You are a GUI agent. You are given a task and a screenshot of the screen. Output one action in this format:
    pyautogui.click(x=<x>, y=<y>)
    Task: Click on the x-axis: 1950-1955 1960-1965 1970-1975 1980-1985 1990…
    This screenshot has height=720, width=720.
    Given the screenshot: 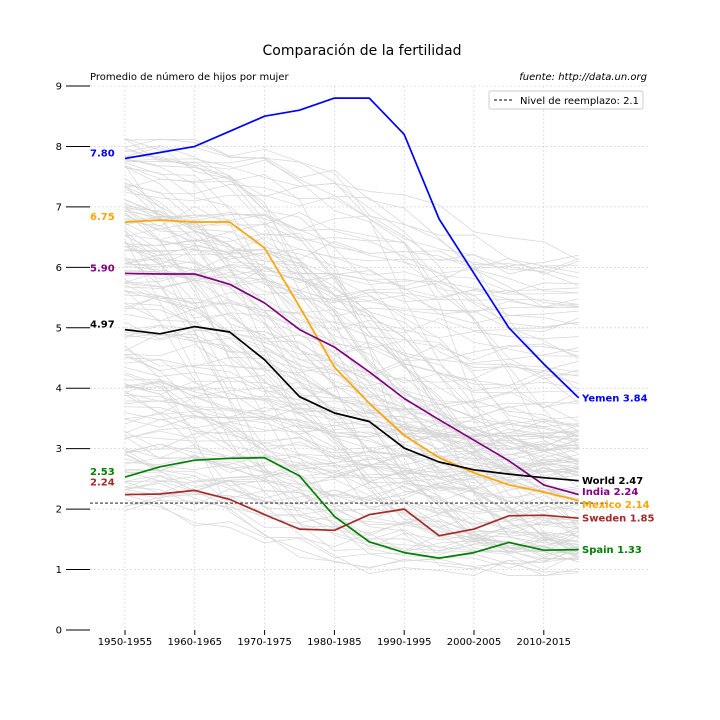 What is the action you would take?
    pyautogui.click(x=334, y=639)
    